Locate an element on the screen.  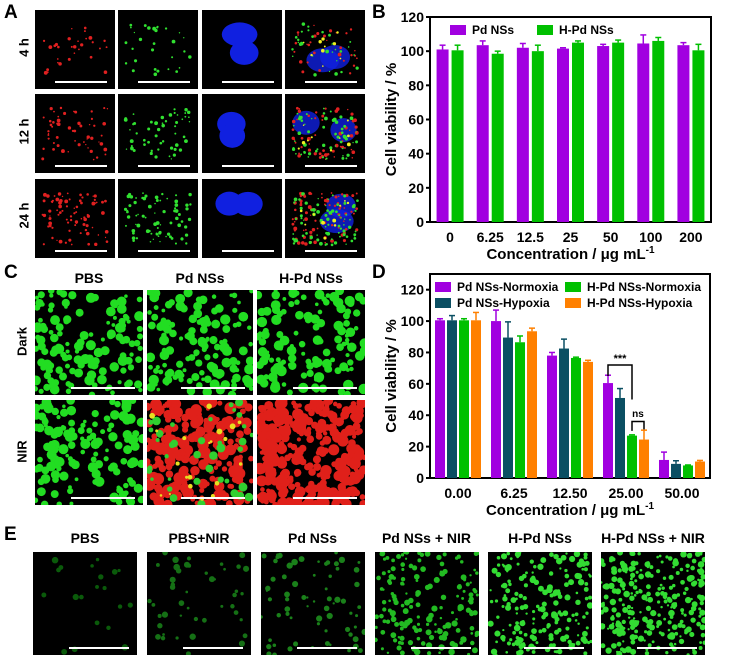
micrograph-blue-12h is located at coordinates (242, 133).